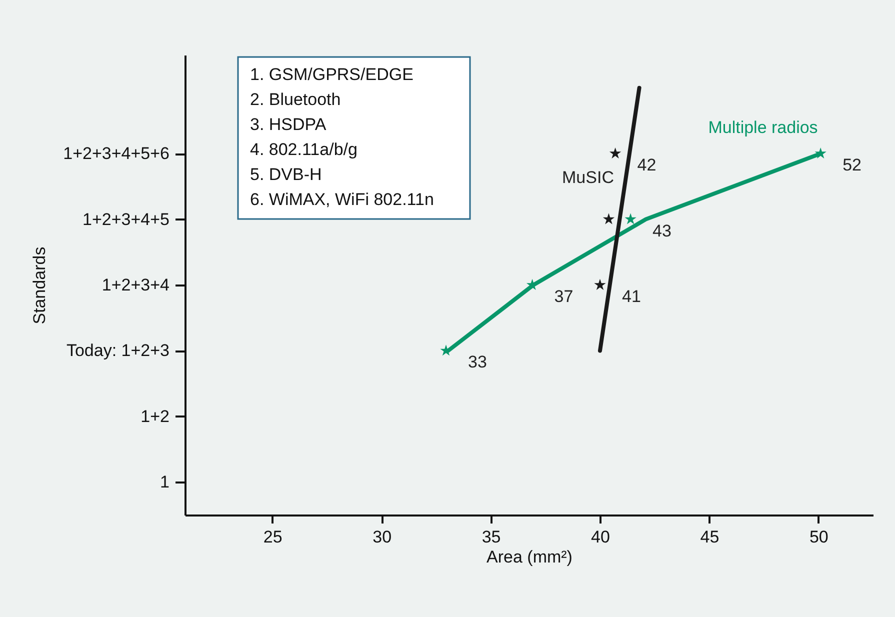  I want to click on x-tick-label: 25, so click(272, 537).